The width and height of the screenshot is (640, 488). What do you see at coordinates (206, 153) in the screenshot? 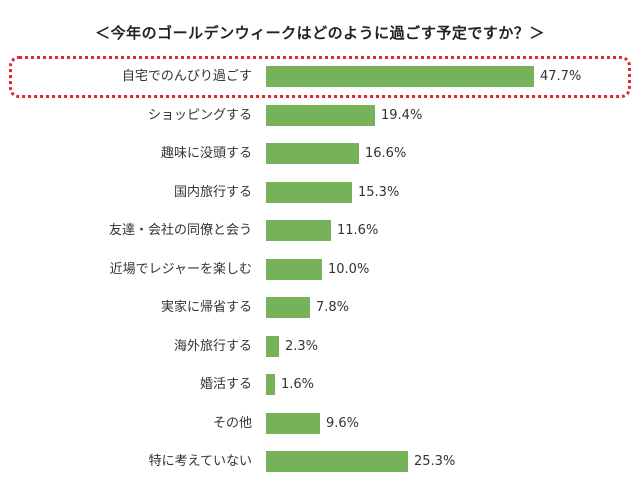
I see `category-label: 趣味に没頭する` at bounding box center [206, 153].